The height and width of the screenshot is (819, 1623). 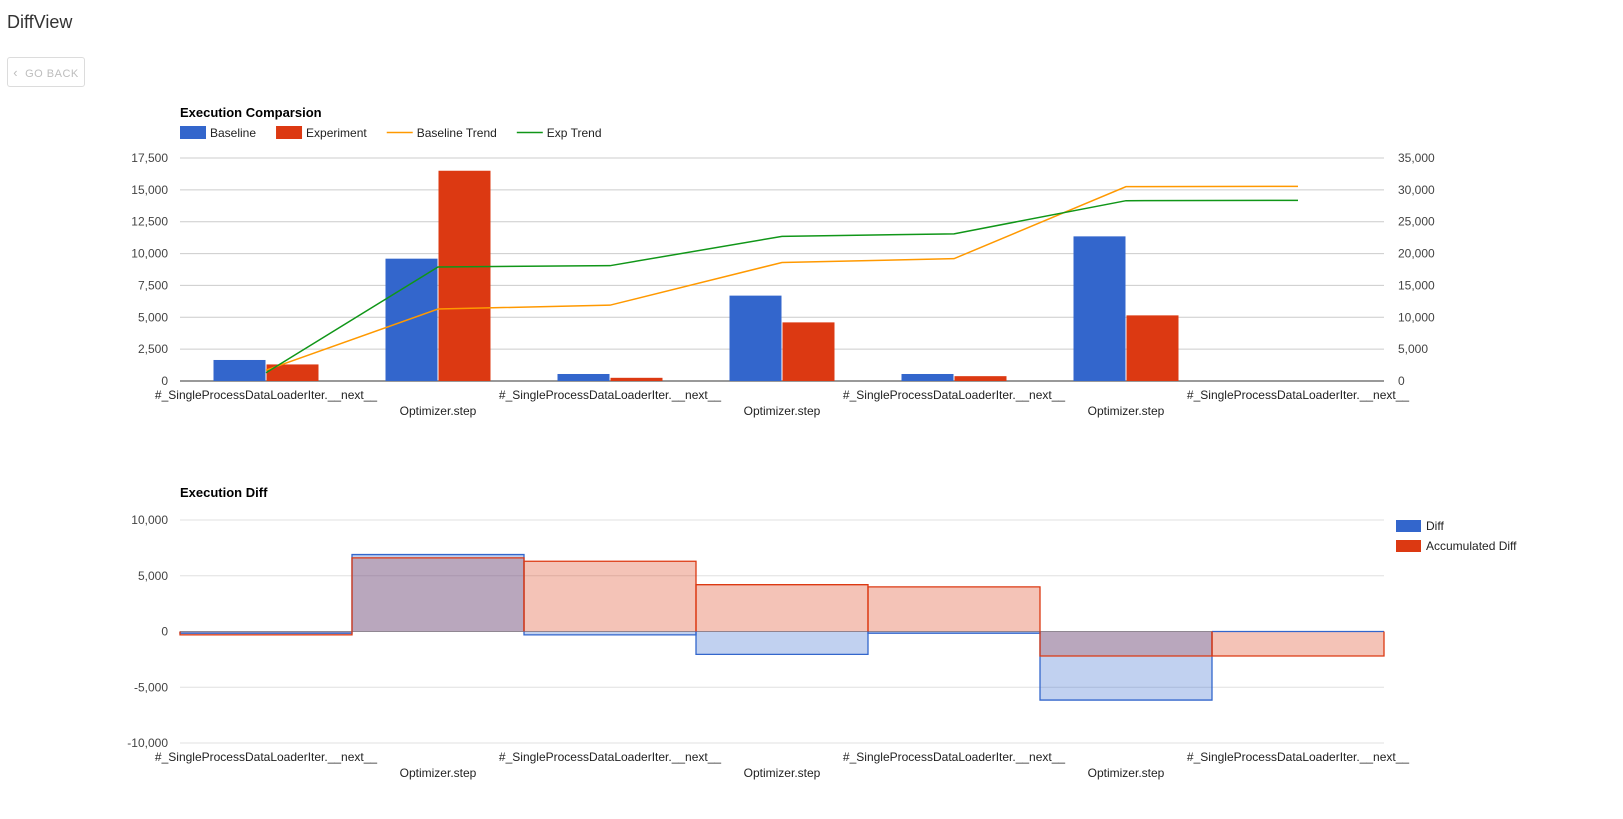 What do you see at coordinates (1471, 546) in the screenshot?
I see `legend-label-1: Accumulated Diff` at bounding box center [1471, 546].